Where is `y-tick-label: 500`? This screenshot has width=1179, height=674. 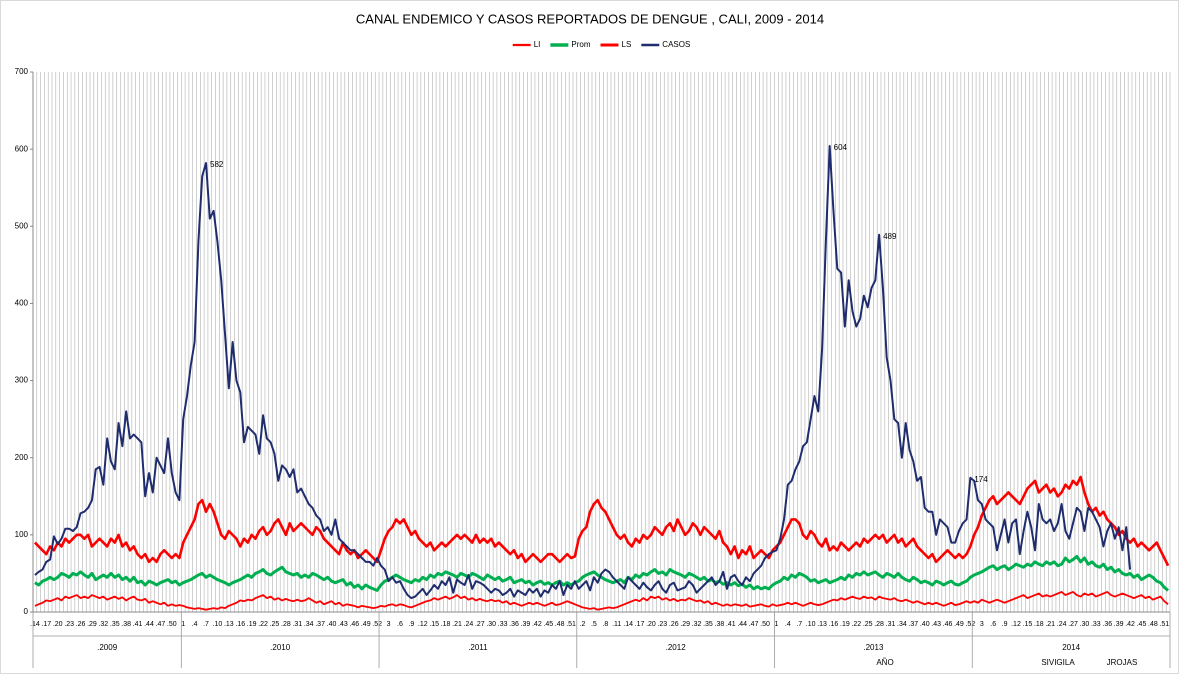 y-tick-label: 500 is located at coordinates (22, 225).